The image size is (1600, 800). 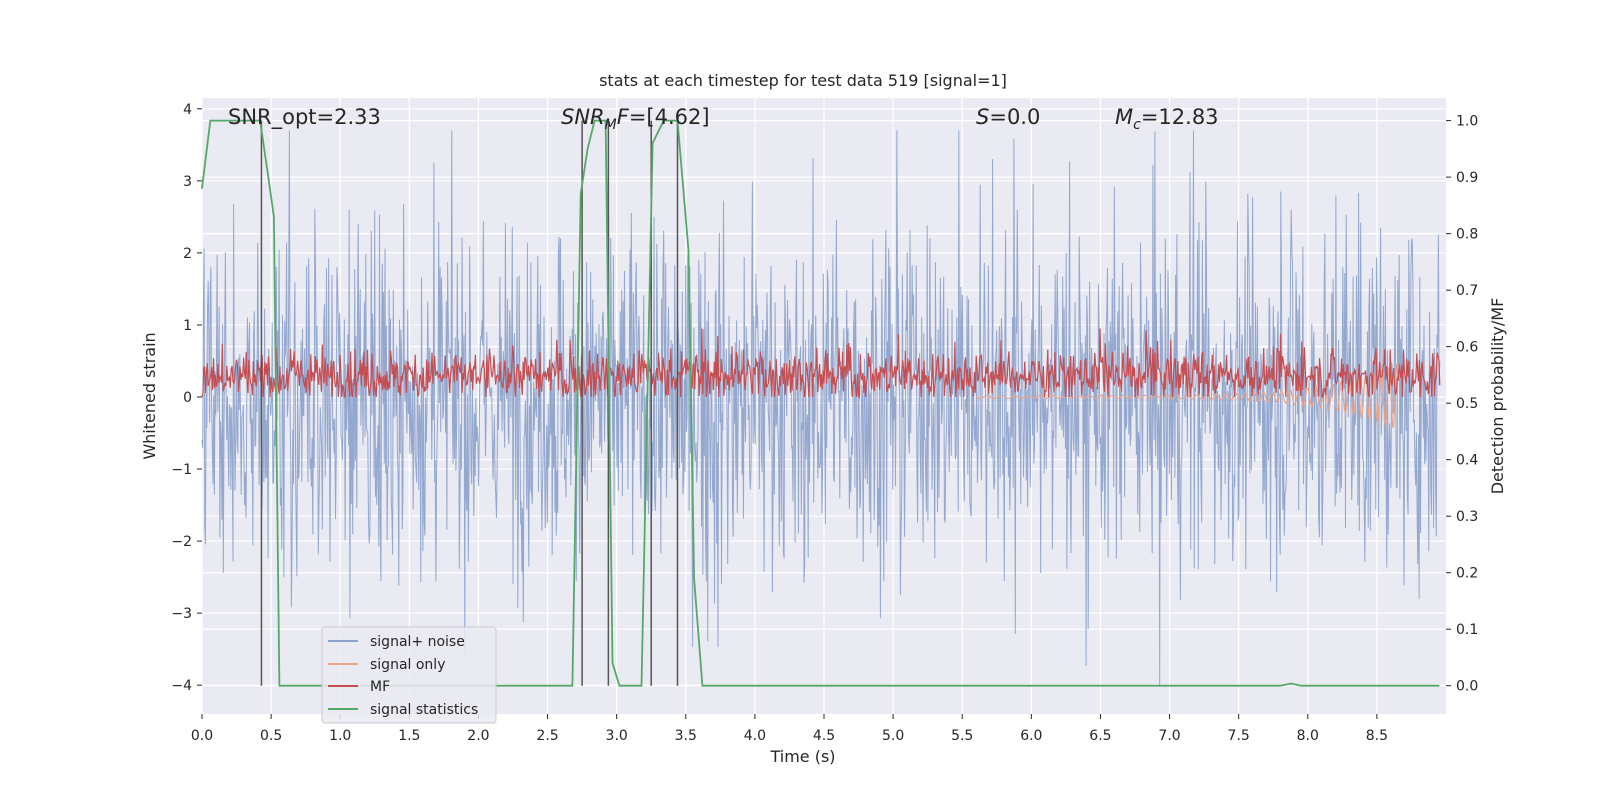 What do you see at coordinates (802, 756) in the screenshot?
I see `x-axis-title: Time (s)` at bounding box center [802, 756].